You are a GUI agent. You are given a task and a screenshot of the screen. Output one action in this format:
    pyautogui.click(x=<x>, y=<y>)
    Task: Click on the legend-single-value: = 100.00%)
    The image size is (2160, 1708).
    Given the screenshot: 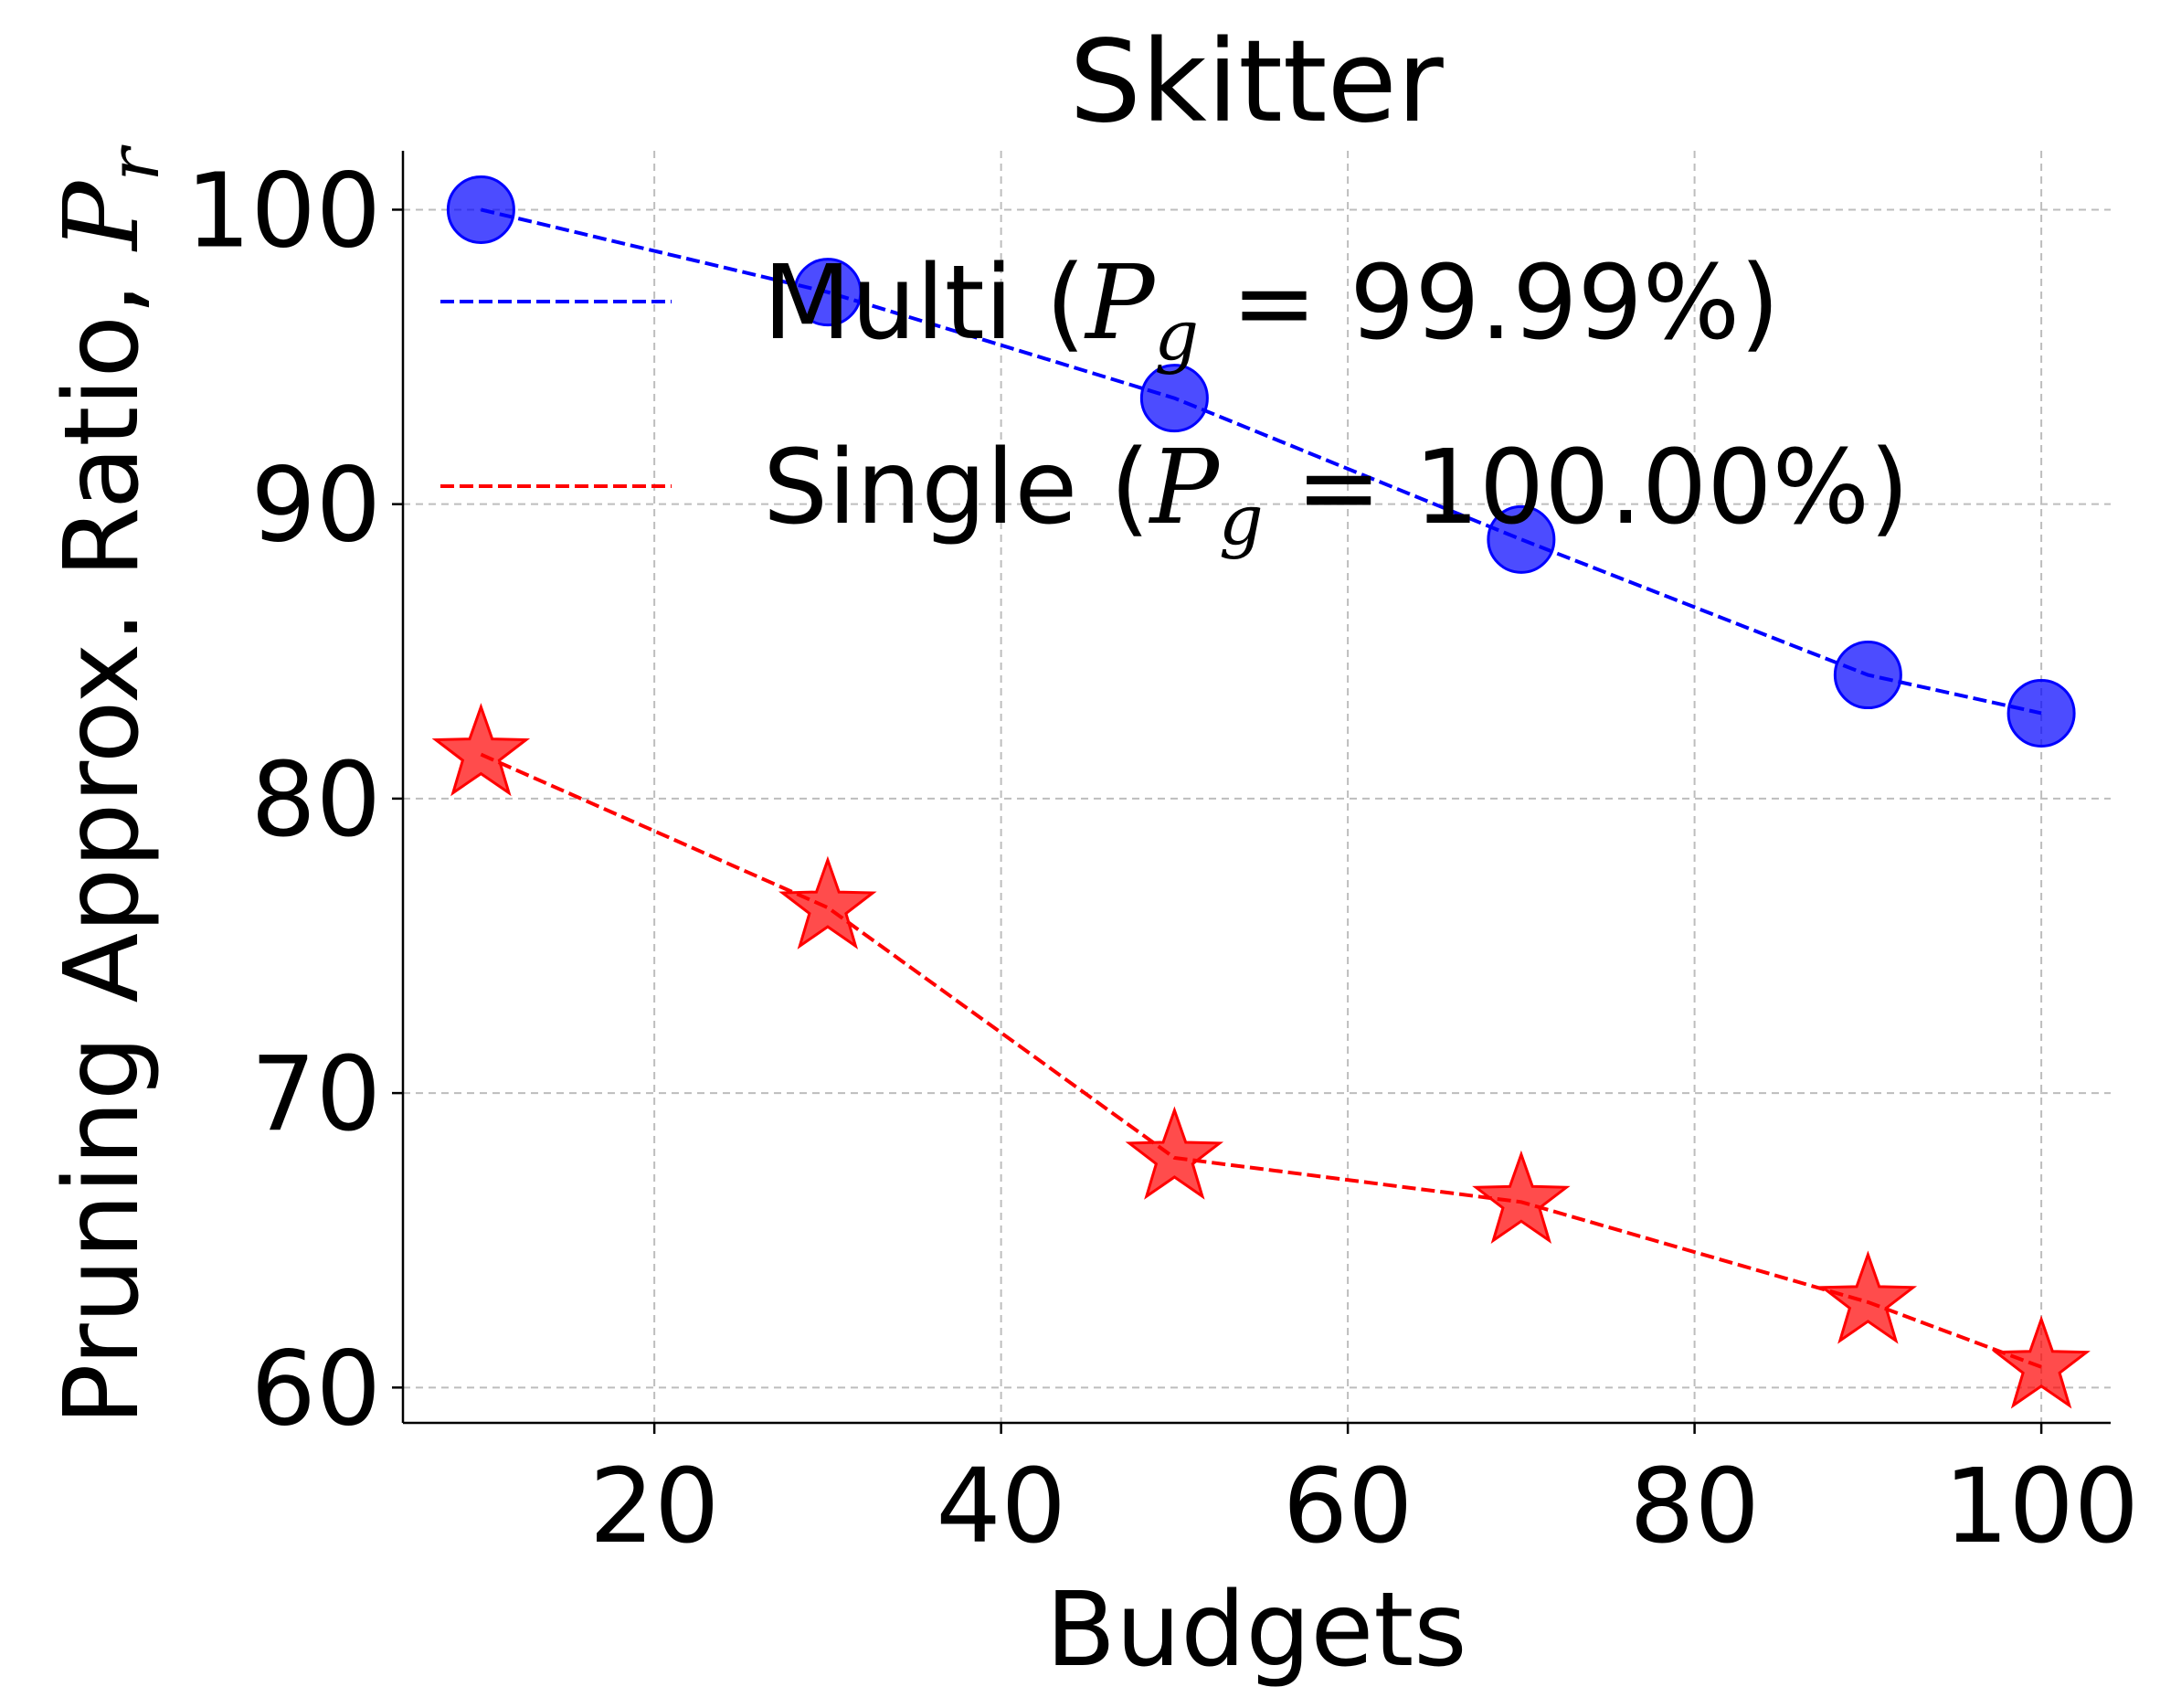 What is the action you would take?
    pyautogui.click(x=1587, y=488)
    